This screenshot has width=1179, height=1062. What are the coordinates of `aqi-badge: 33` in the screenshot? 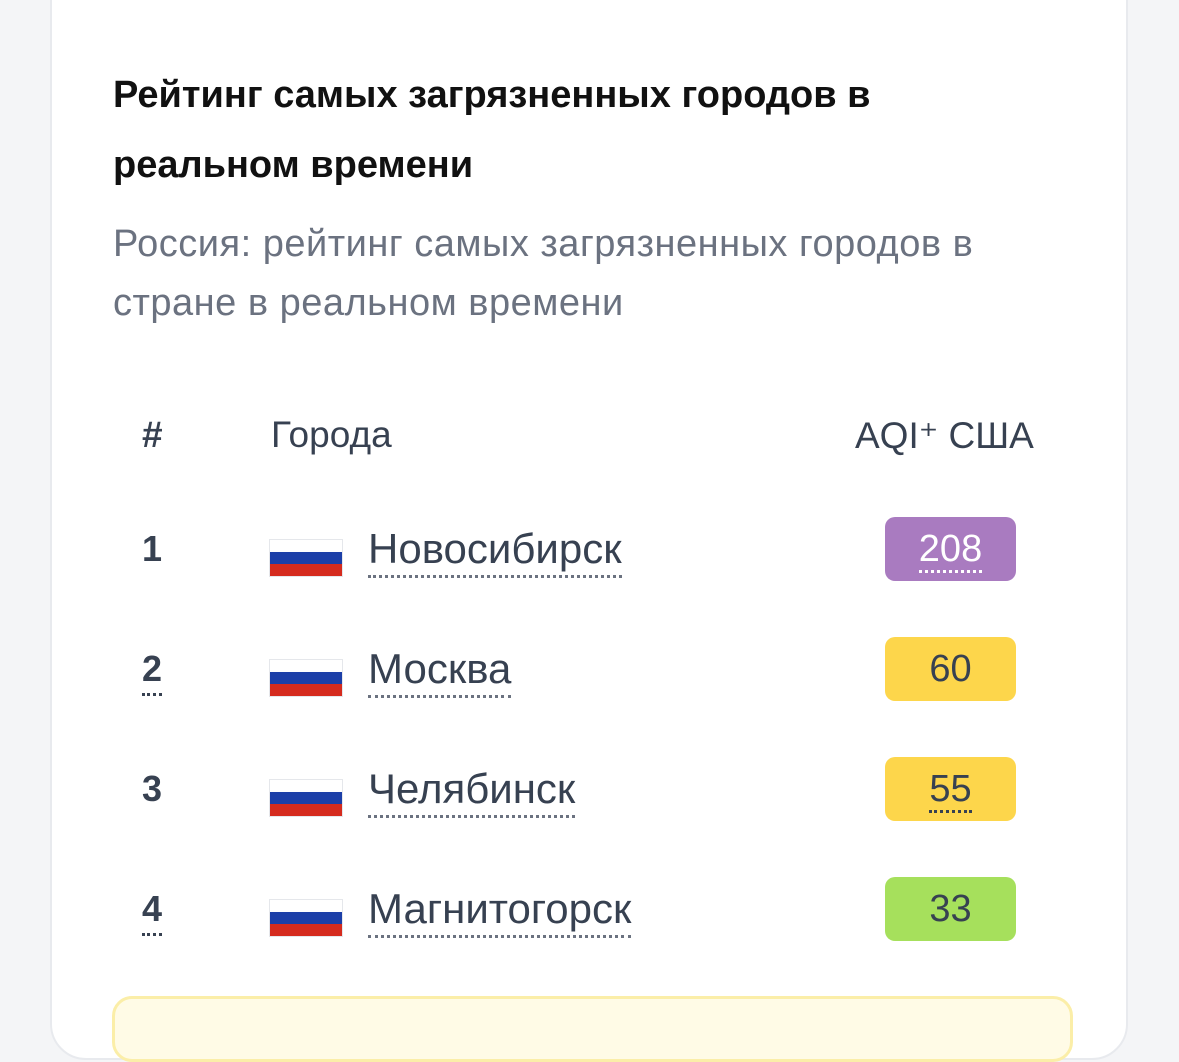 It's located at (950, 909).